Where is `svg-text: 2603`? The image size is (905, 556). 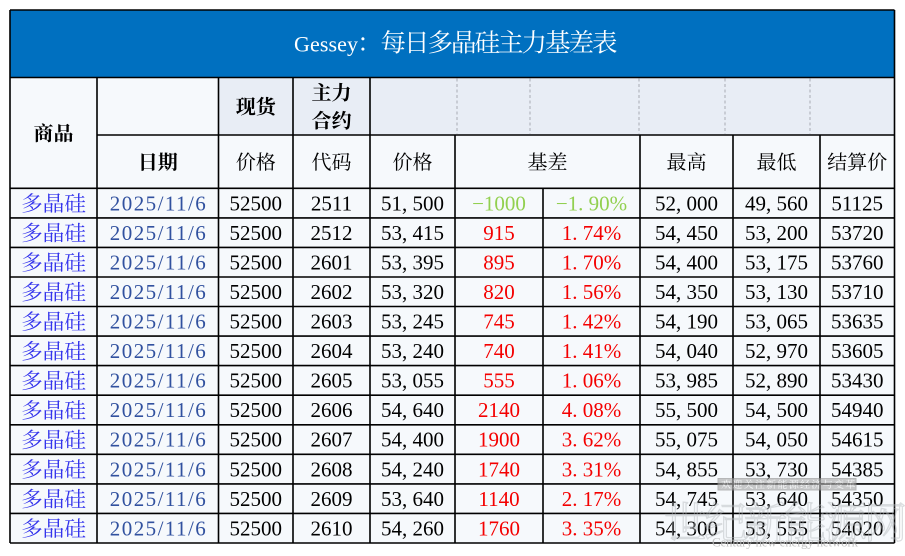
svg-text: 2603 is located at coordinates (332, 322).